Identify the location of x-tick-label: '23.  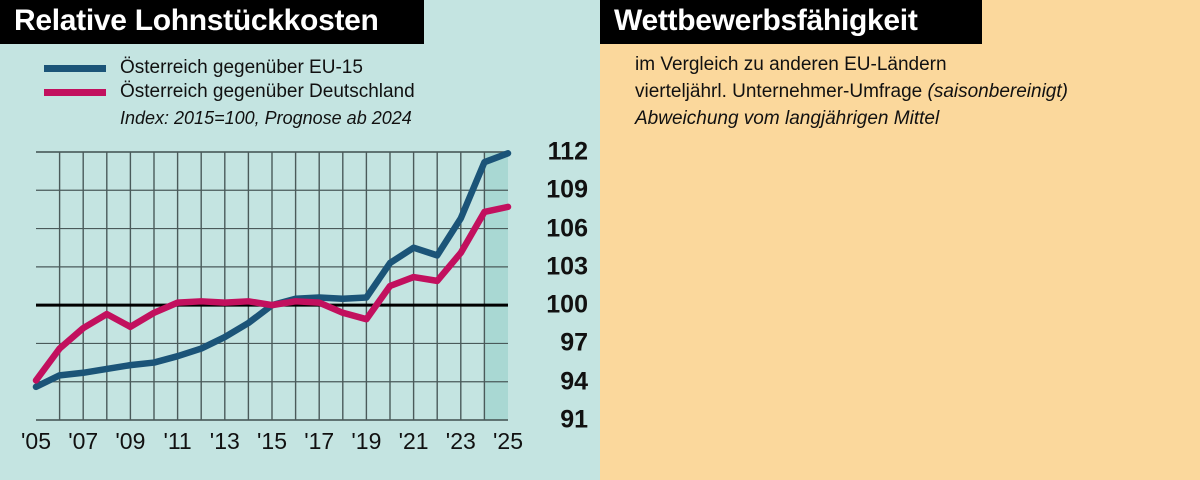
(460, 441).